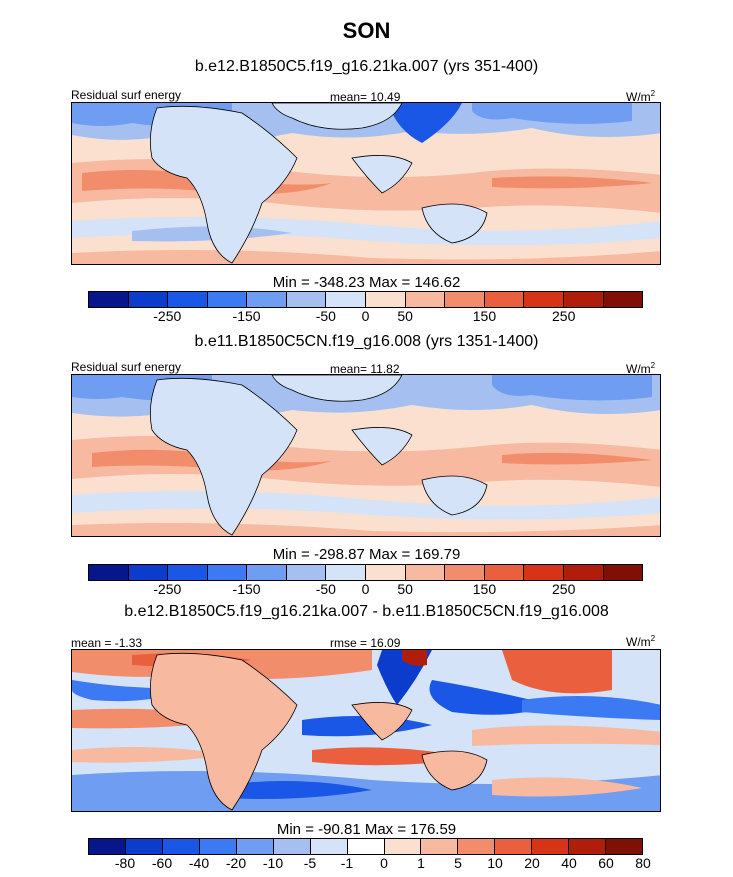 The width and height of the screenshot is (733, 877). What do you see at coordinates (167, 589) in the screenshot?
I see `panel2-colorbar-tick-label: -250` at bounding box center [167, 589].